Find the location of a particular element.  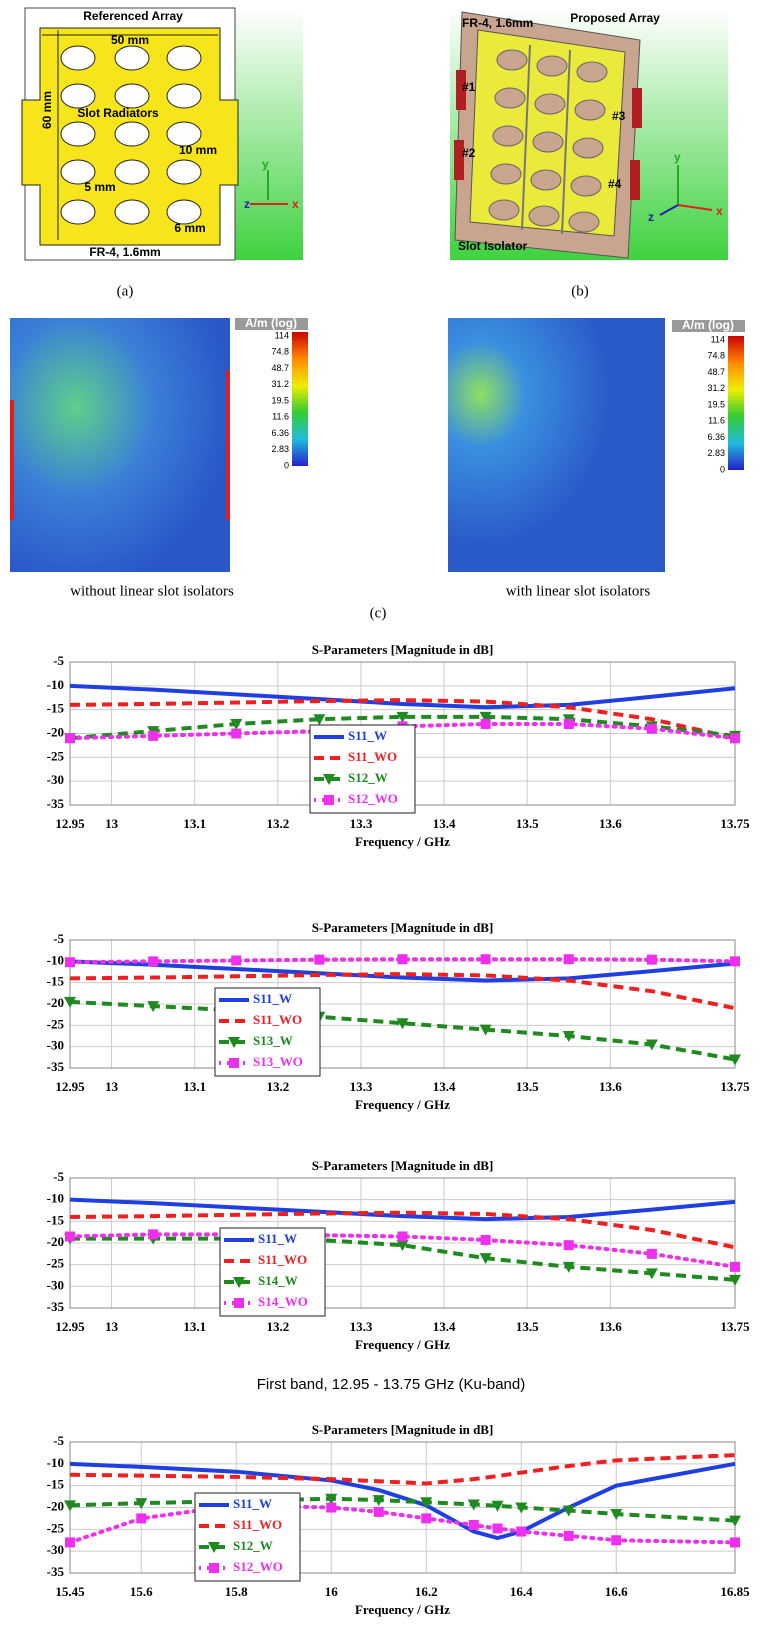

x-tick-label: 16.4 is located at coordinates (521, 1591).